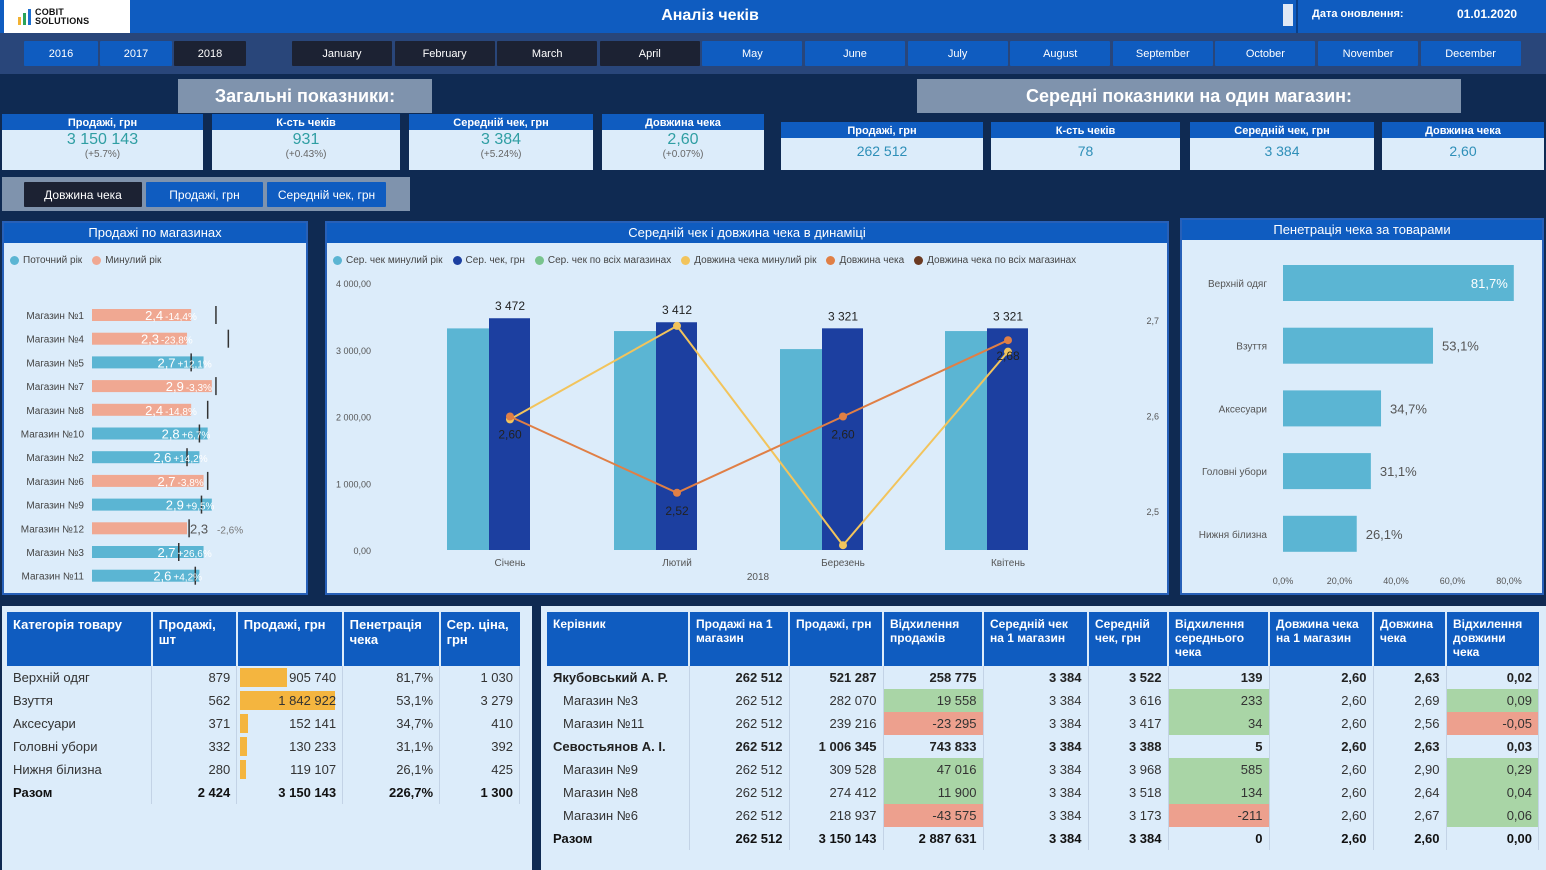 The height and width of the screenshot is (870, 1546). What do you see at coordinates (263, 746) in the screenshot?
I see `table-row: Головні убори 332 130 233 31,1% 392` at bounding box center [263, 746].